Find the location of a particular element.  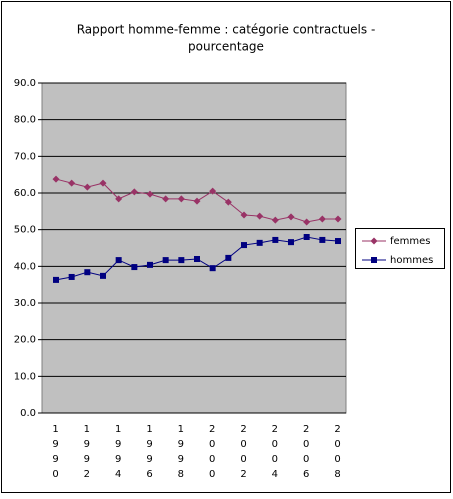

y-tick-label: 20.0 is located at coordinates (25, 340).